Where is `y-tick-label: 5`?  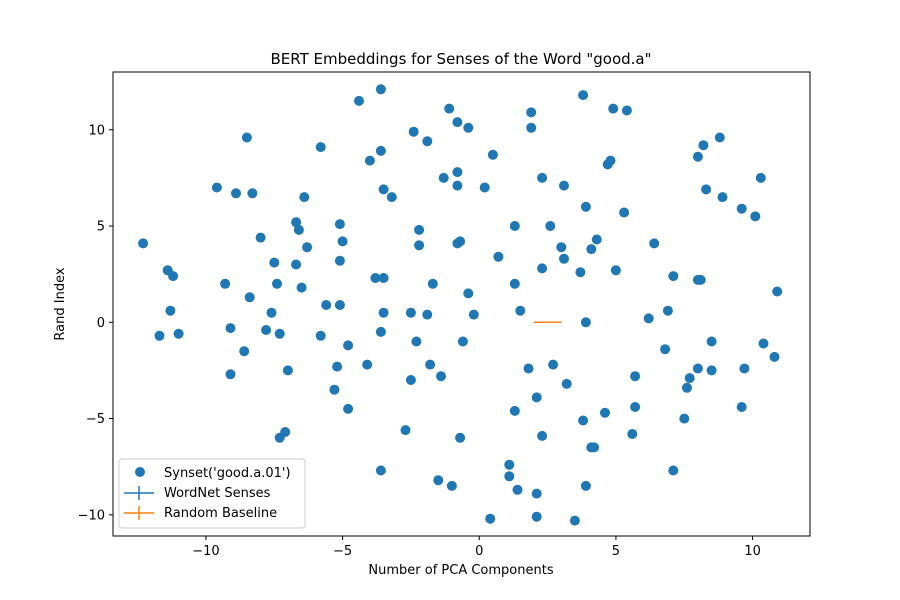 y-tick-label: 5 is located at coordinates (101, 227).